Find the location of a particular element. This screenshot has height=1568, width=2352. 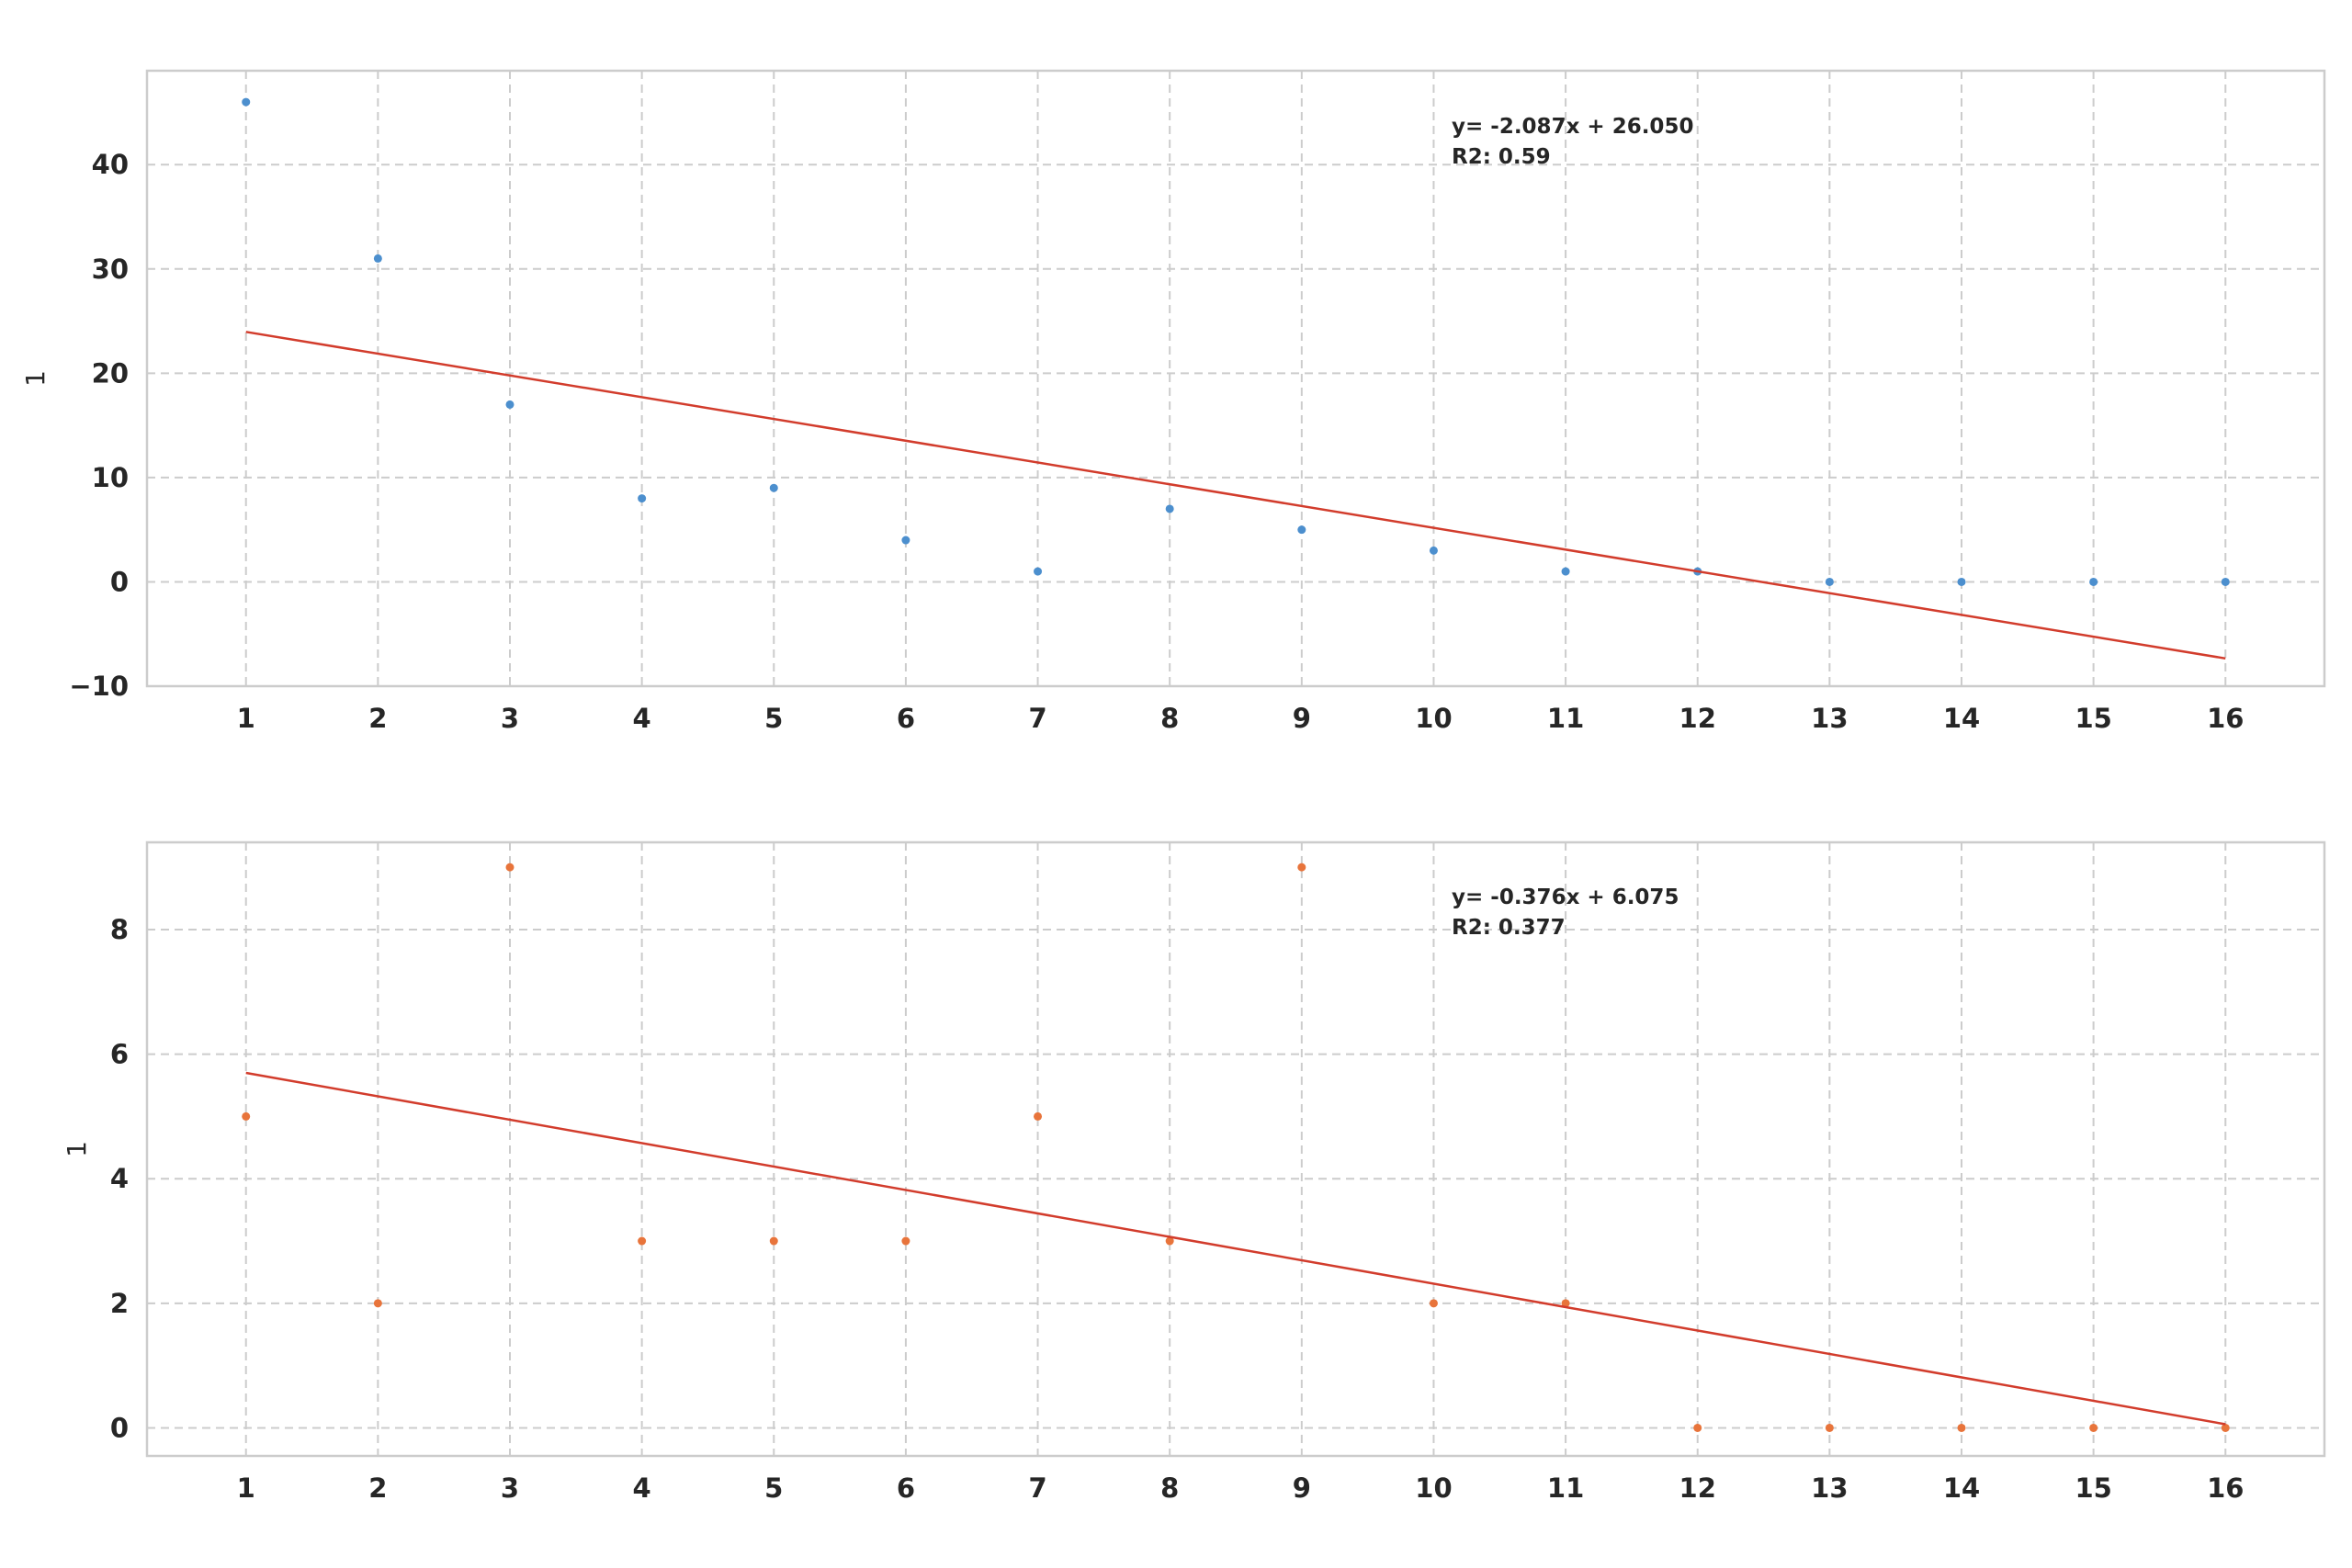

y-tick-label: 40 is located at coordinates (110, 165).